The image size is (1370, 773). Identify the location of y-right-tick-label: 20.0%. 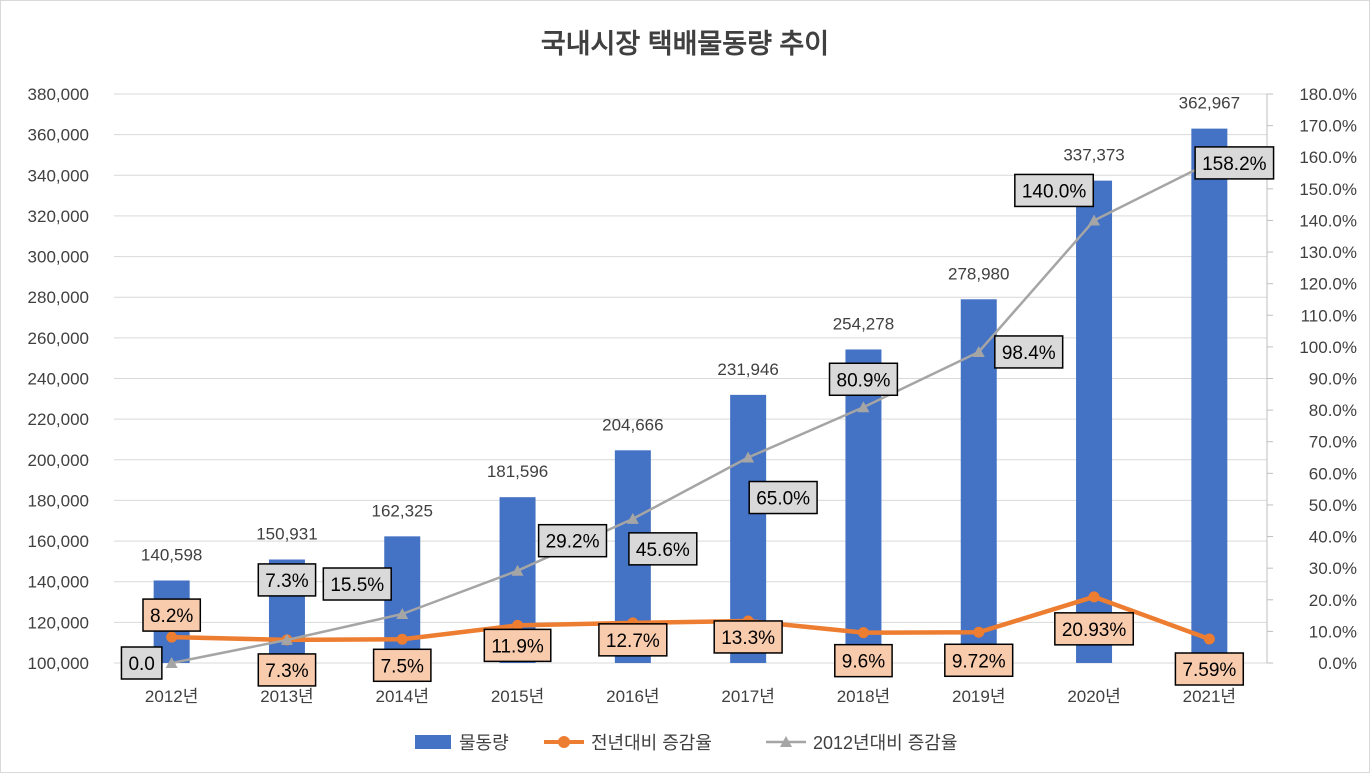
(1333, 600).